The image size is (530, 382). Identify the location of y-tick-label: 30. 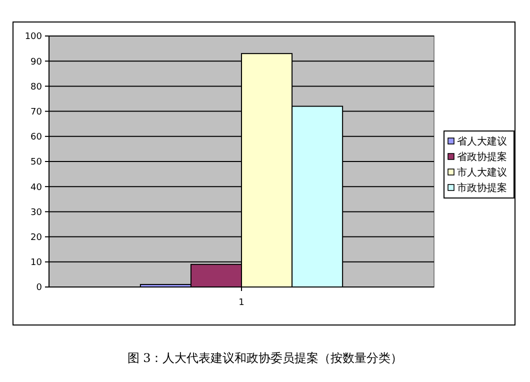
(36, 213).